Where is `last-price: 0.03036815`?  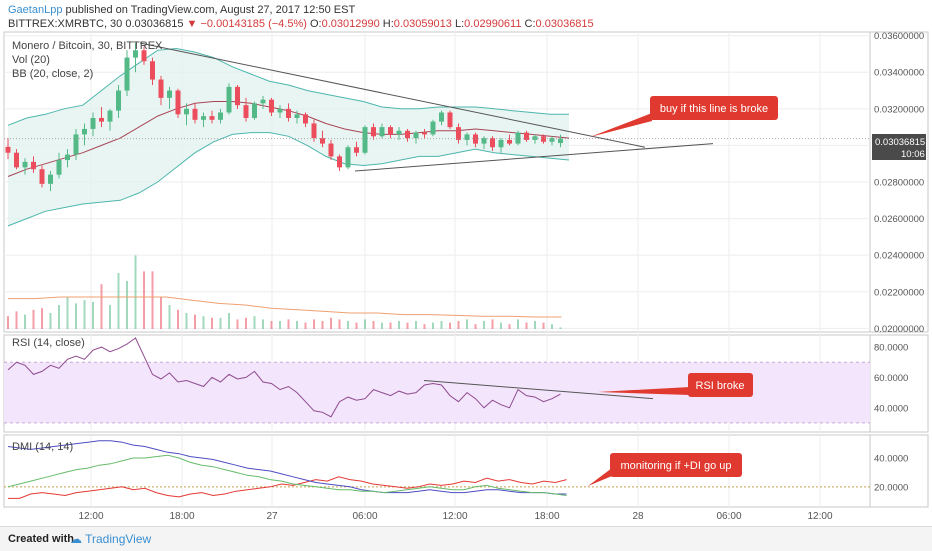
last-price: 0.03036815 is located at coordinates (154, 24).